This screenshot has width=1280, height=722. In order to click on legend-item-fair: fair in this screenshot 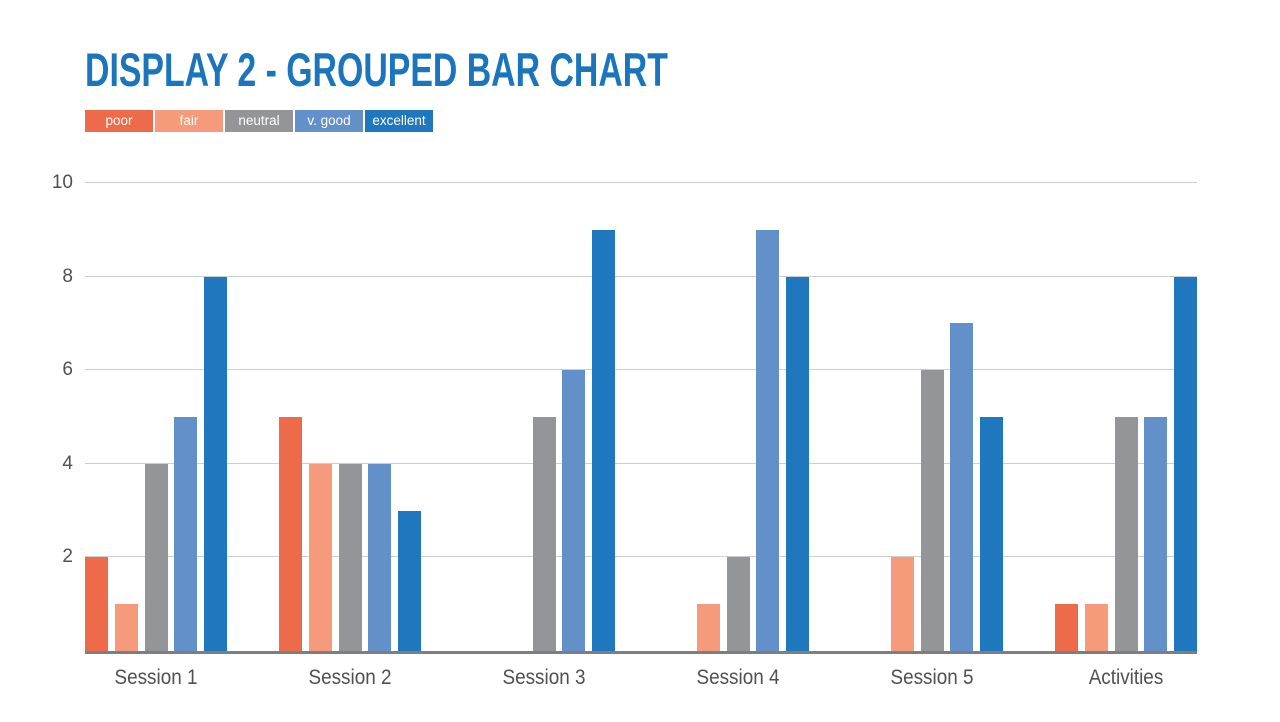, I will do `click(189, 121)`.